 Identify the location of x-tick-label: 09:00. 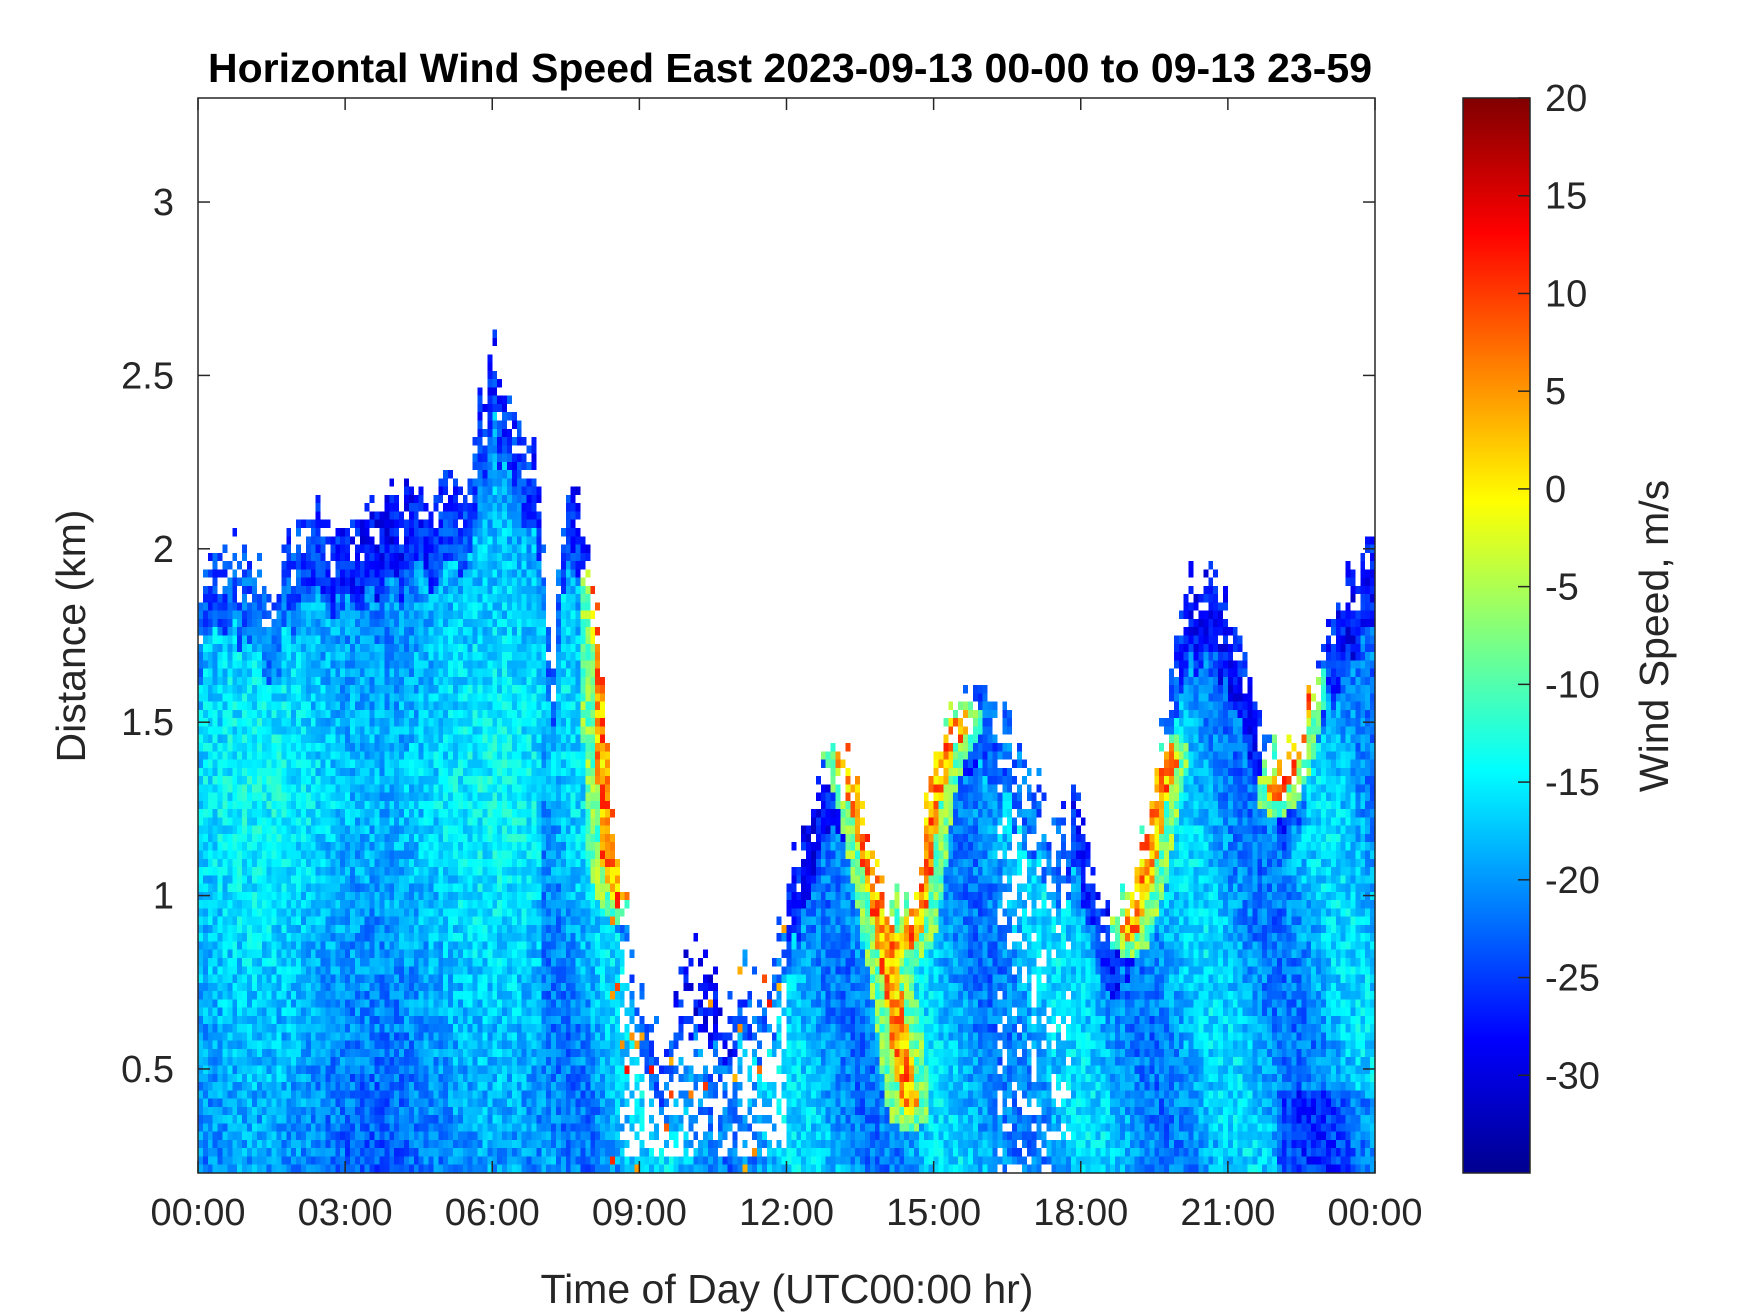
(639, 1213).